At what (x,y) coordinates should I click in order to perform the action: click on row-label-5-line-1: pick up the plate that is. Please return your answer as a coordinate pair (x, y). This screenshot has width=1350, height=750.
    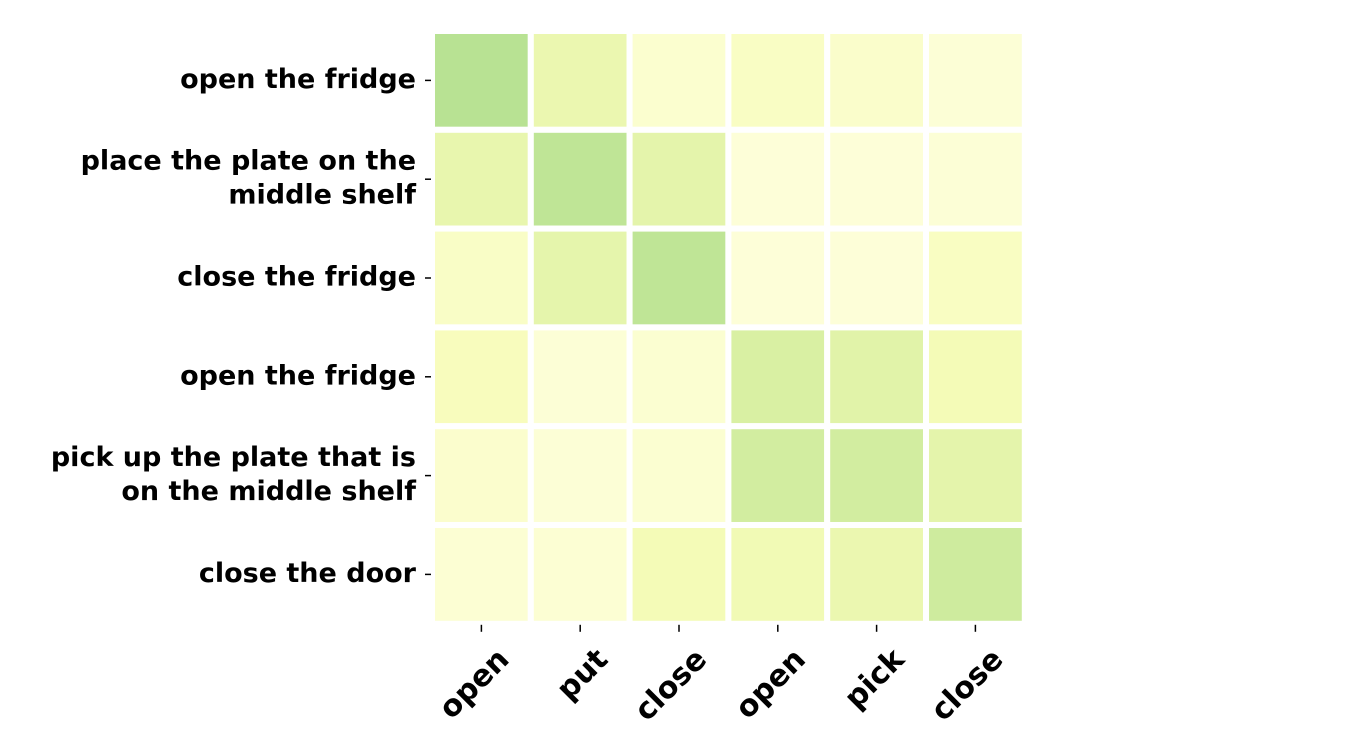
    Looking at the image, I should click on (233, 457).